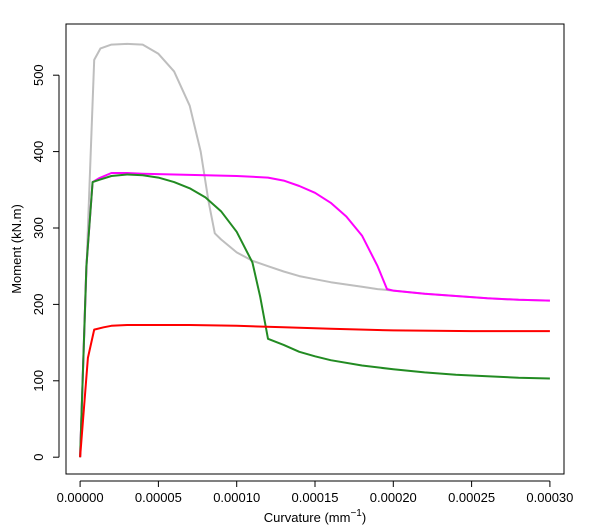  I want to click on y-axis: 0 100 200 300 400 500, so click(45, 262).